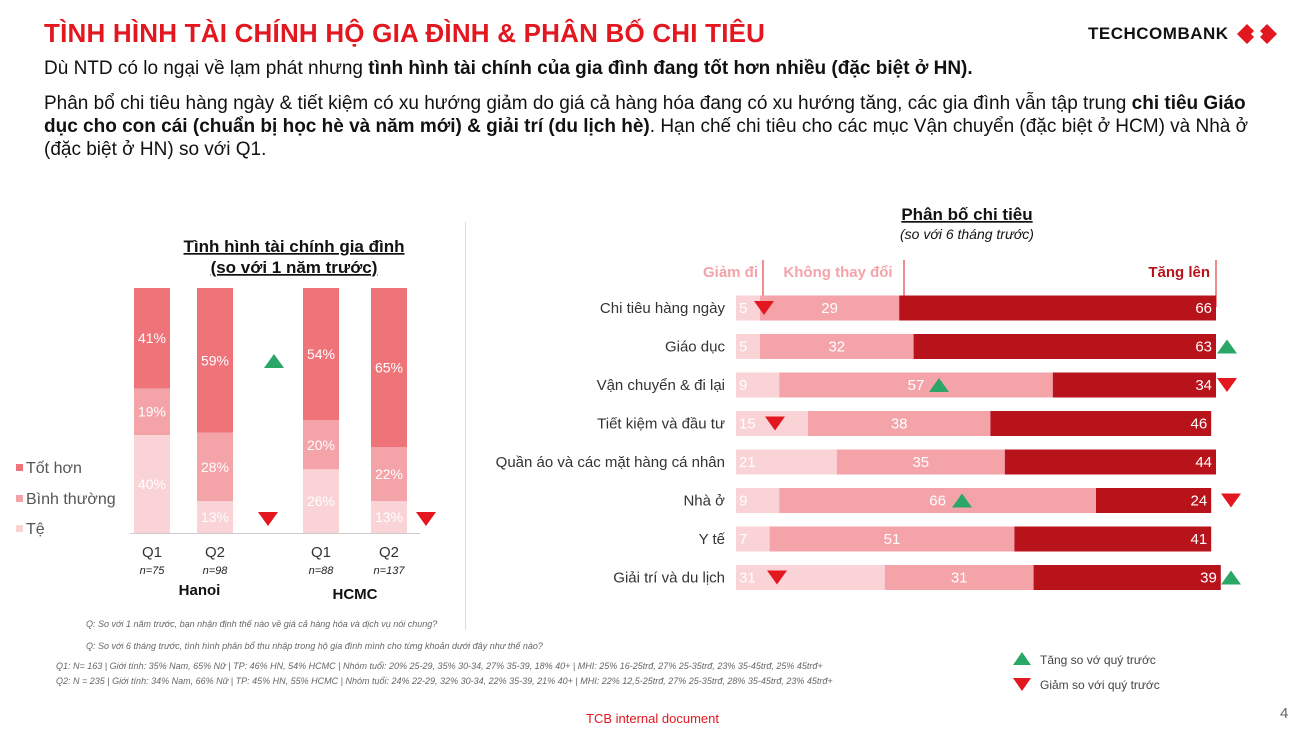 The width and height of the screenshot is (1305, 736). What do you see at coordinates (837, 272) in the screenshot?
I see `column-header: Không thay đổi` at bounding box center [837, 272].